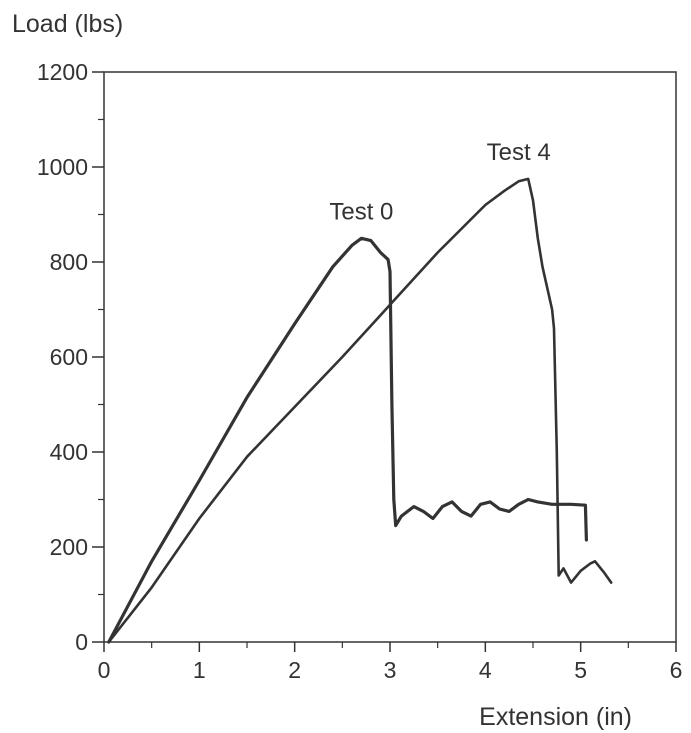  I want to click on x-tick-label: 4, so click(485, 670).